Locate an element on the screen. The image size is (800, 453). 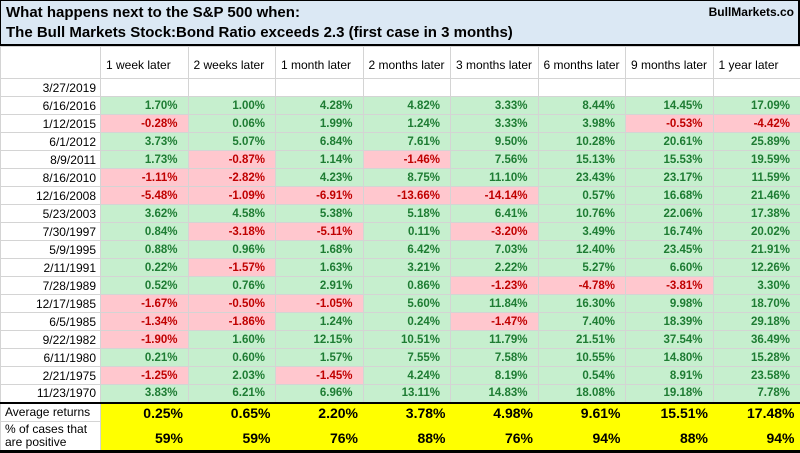
return-cell: 19.18% is located at coordinates (670, 394).